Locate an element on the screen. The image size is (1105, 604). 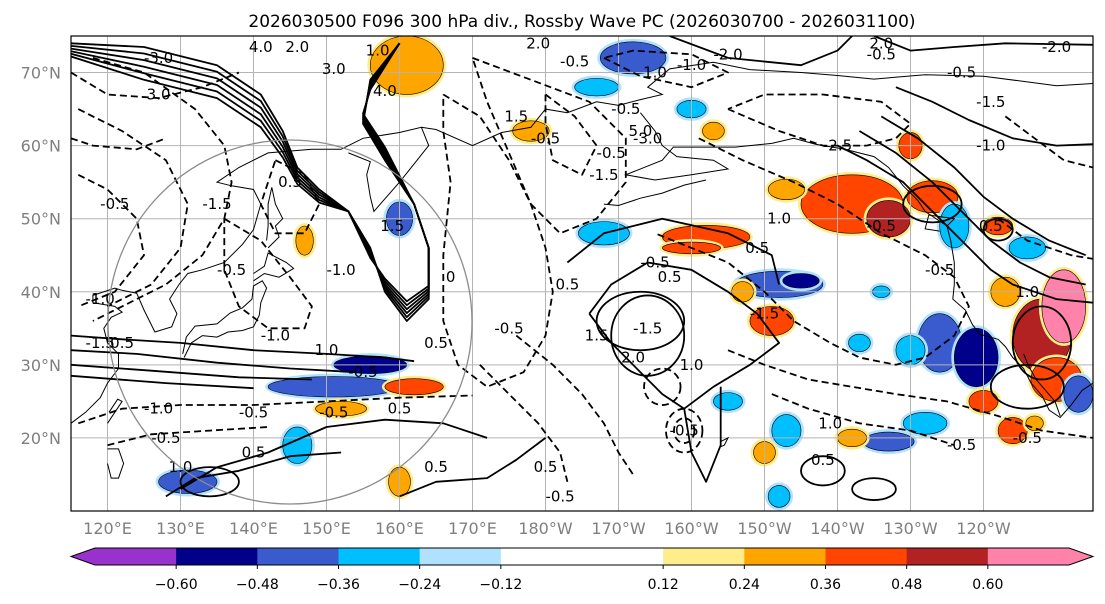
lon-tick-2: 140°E is located at coordinates (253, 528).